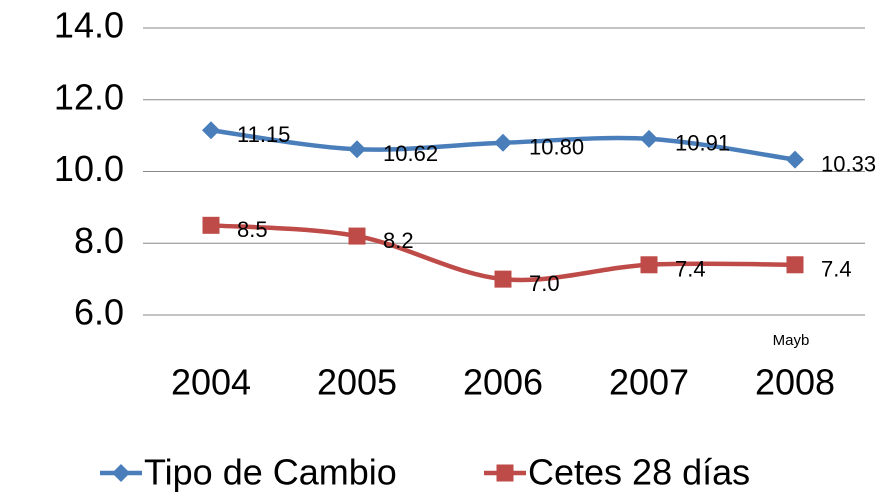  Describe the element at coordinates (649, 382) in the screenshot. I see `x-tick-label: 2007` at that location.